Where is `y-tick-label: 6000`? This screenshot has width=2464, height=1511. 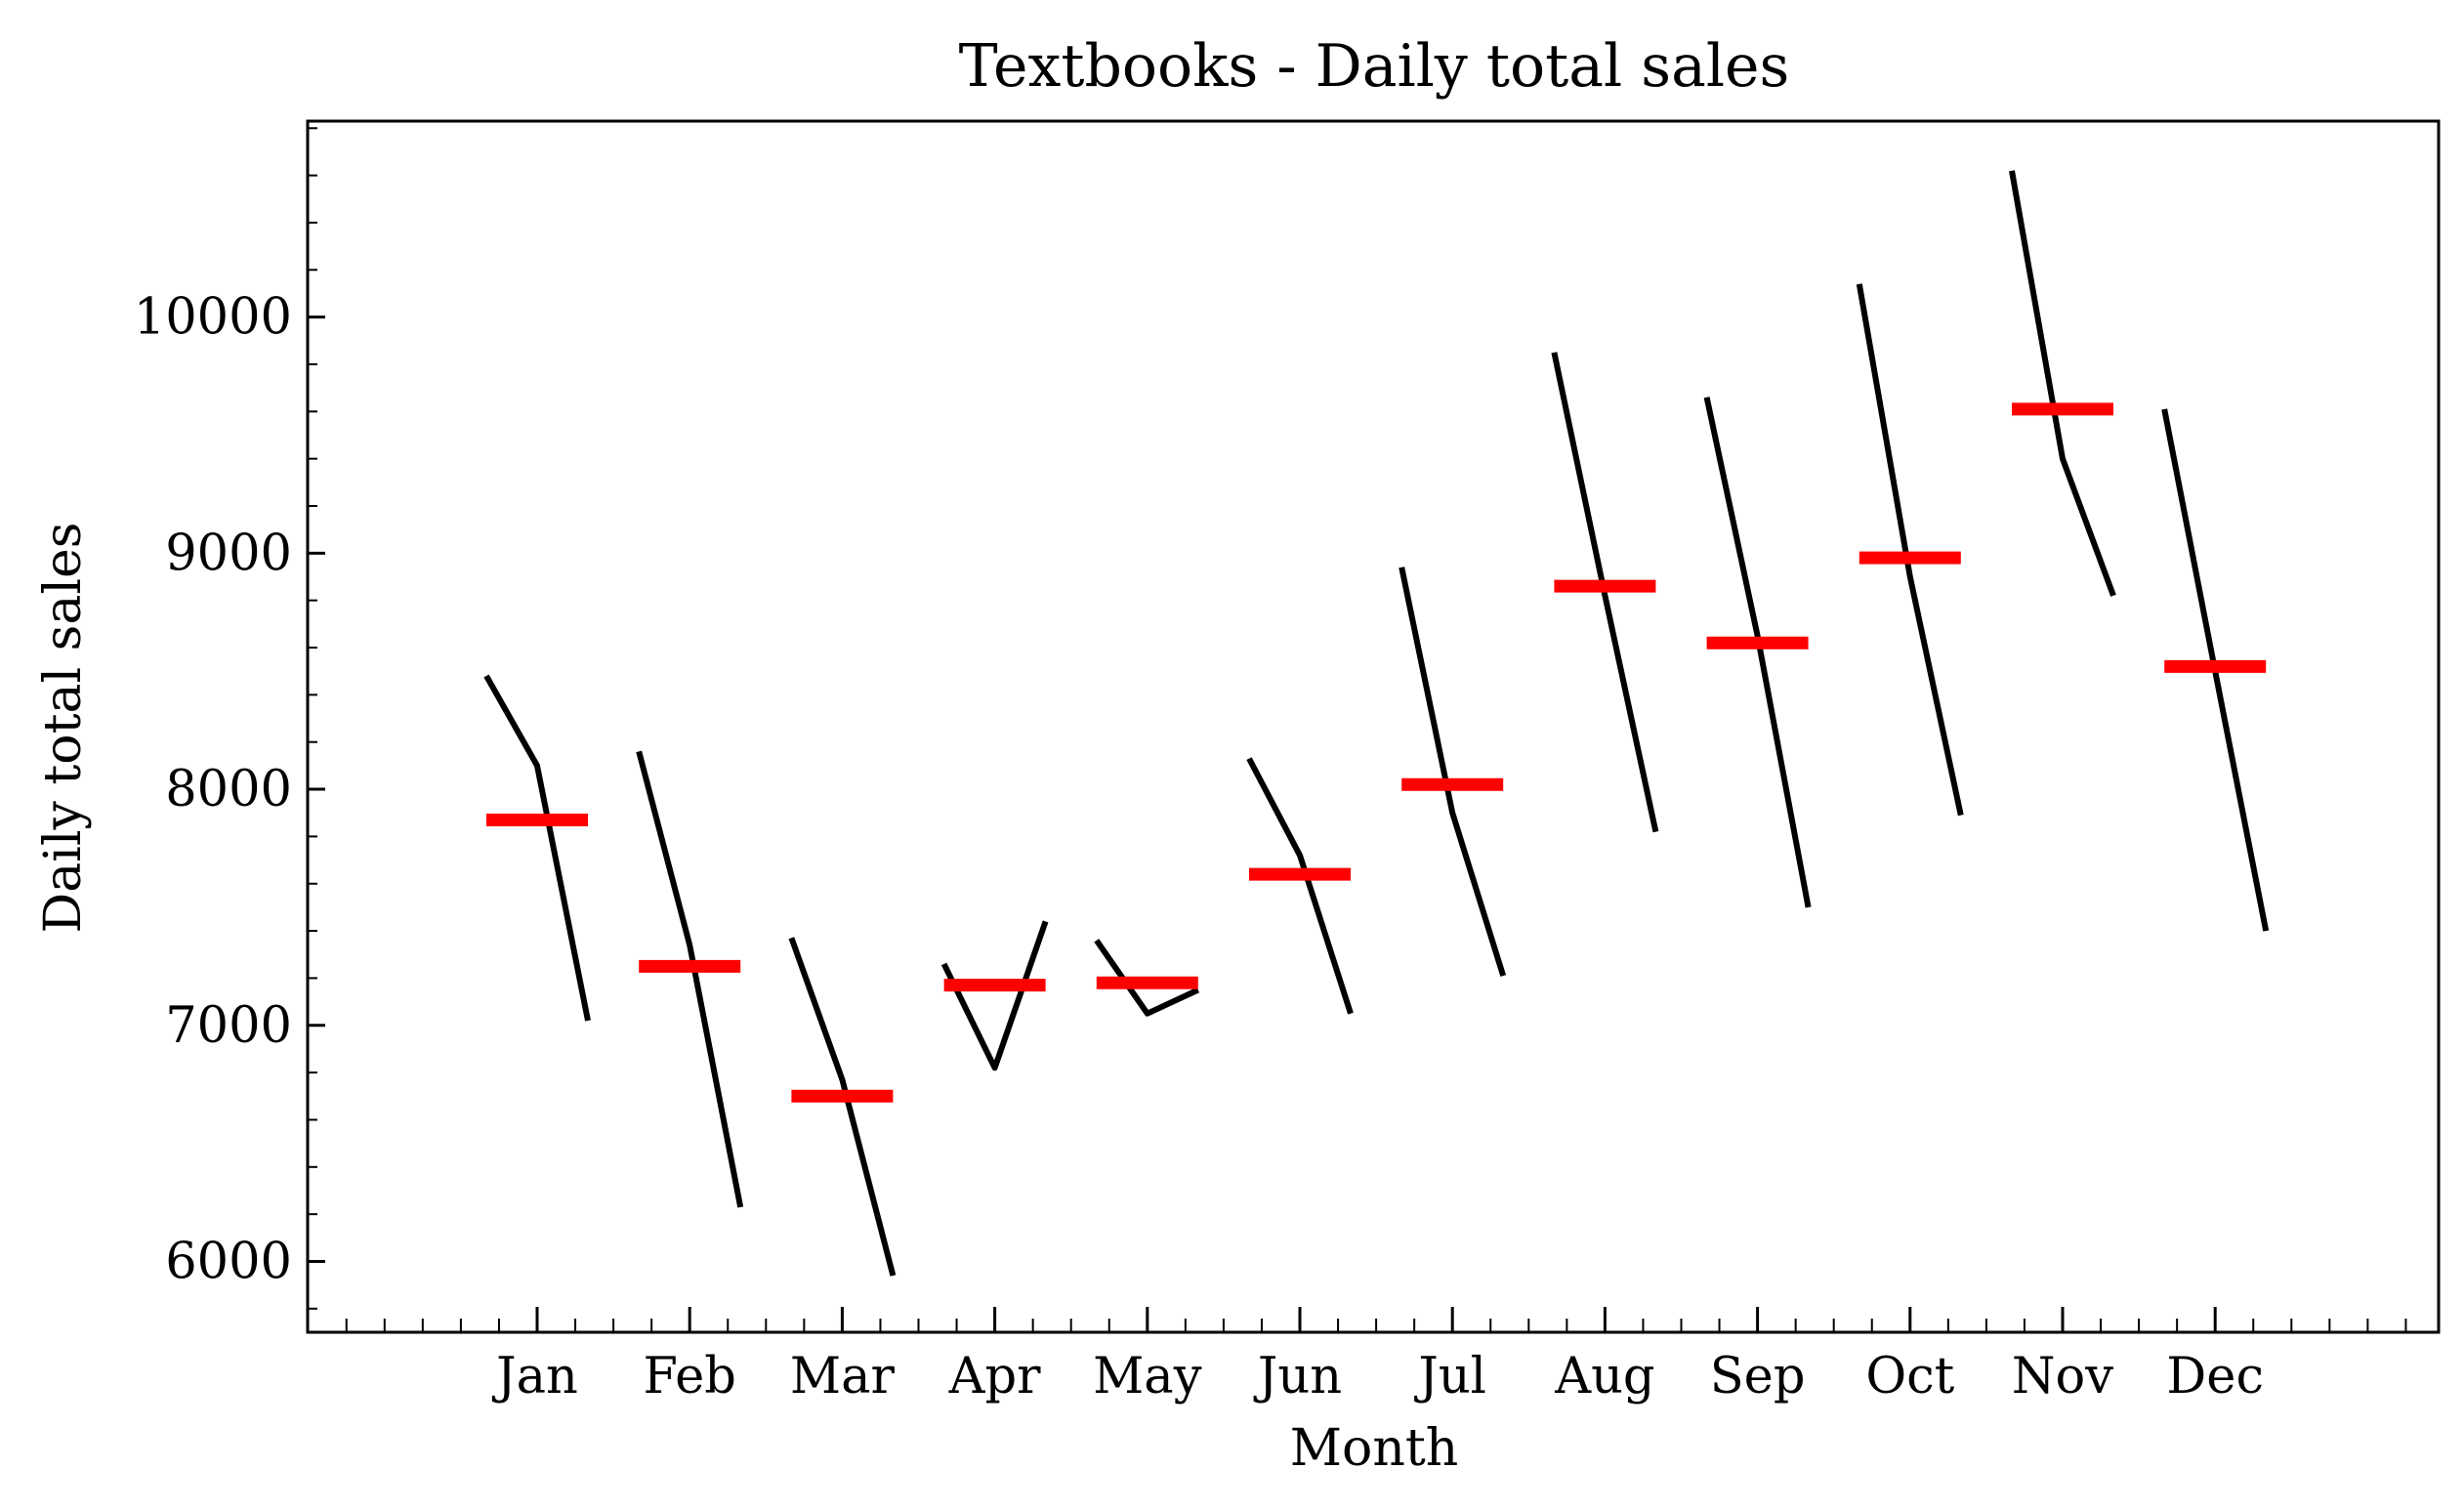 y-tick-label: 6000 is located at coordinates (229, 1261).